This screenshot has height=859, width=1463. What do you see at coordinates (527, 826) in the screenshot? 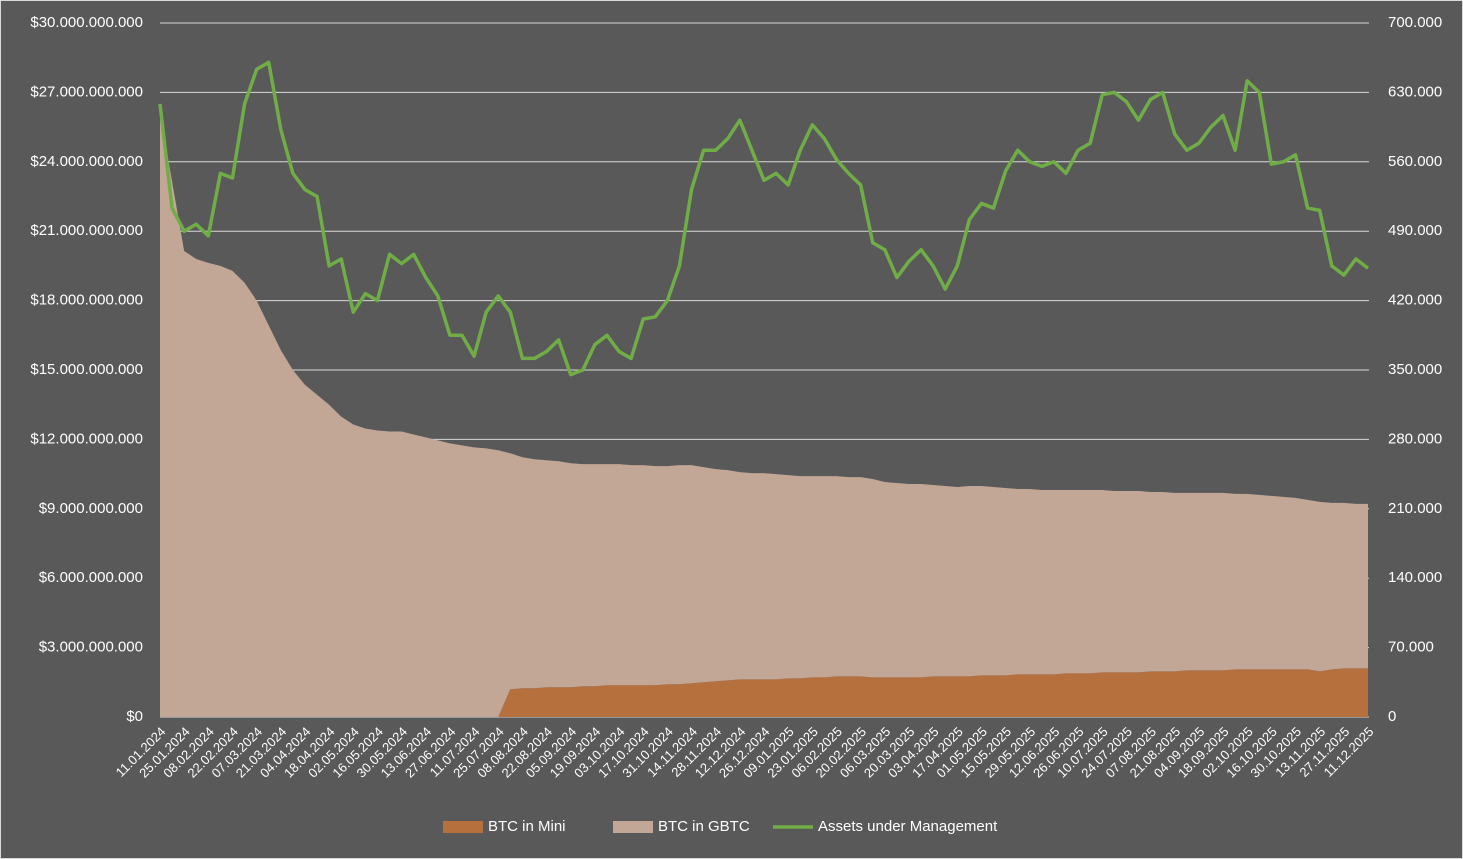
I see `legend-label: BTC in Mini` at bounding box center [527, 826].